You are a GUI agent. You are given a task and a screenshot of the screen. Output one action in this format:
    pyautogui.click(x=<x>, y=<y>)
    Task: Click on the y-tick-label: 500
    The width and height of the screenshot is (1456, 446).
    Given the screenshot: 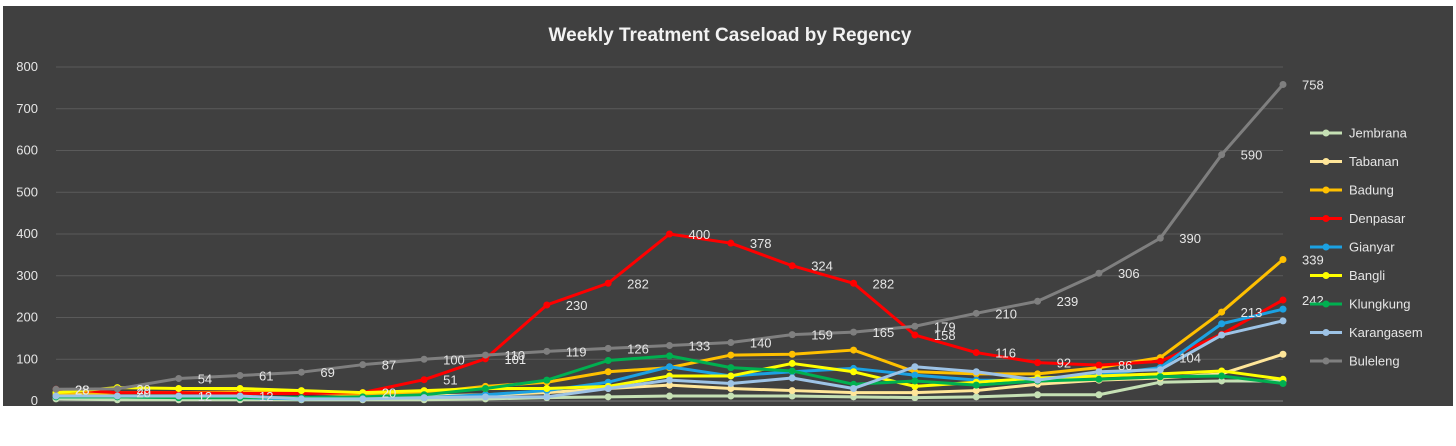 What is the action you would take?
    pyautogui.click(x=27, y=191)
    